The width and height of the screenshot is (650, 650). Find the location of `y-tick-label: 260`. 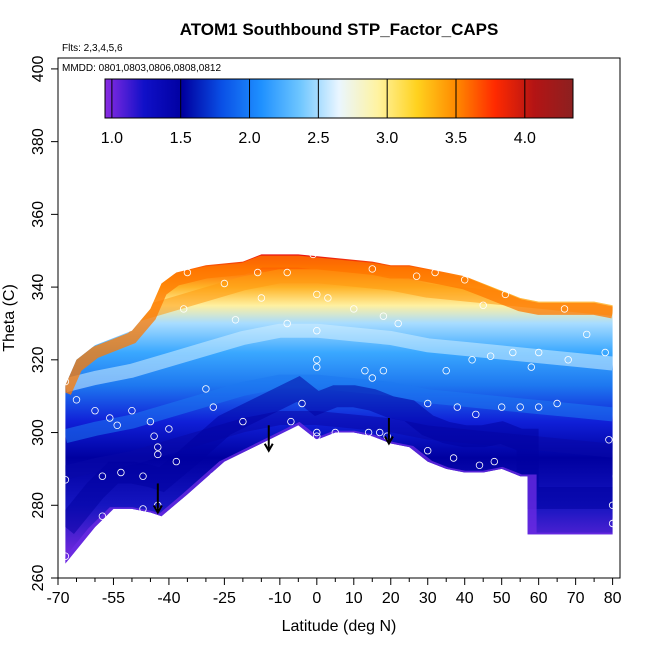

y-tick-label: 260 is located at coordinates (38, 578).